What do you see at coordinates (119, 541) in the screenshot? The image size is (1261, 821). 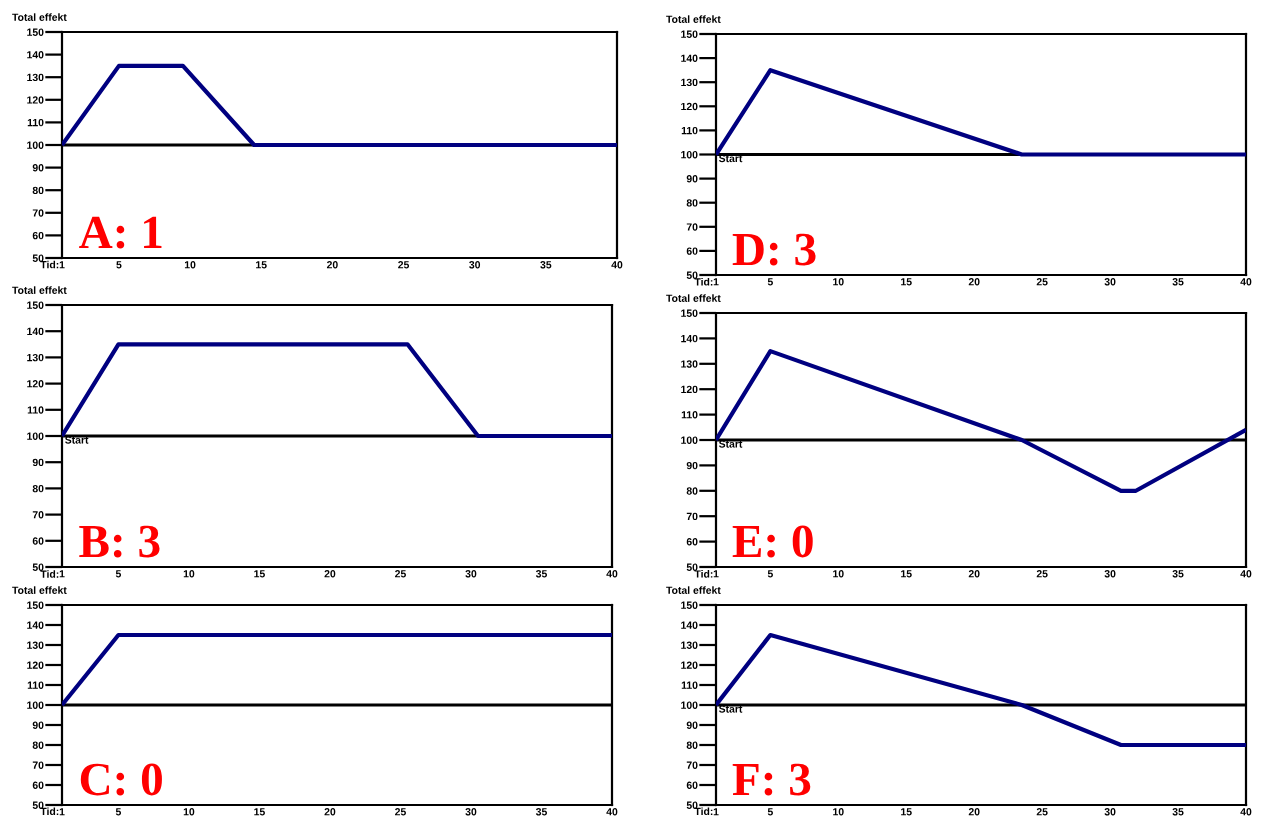 I see `annotation: B: 3` at bounding box center [119, 541].